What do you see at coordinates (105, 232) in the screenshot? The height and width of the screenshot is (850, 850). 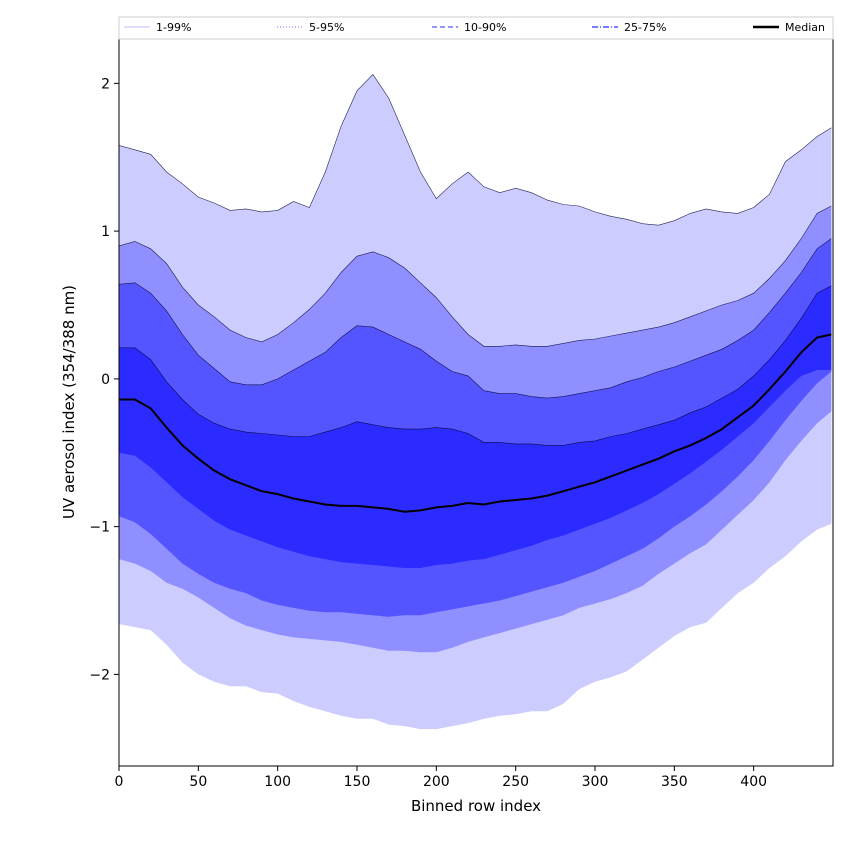 I see `y-tick-label: 1` at bounding box center [105, 232].